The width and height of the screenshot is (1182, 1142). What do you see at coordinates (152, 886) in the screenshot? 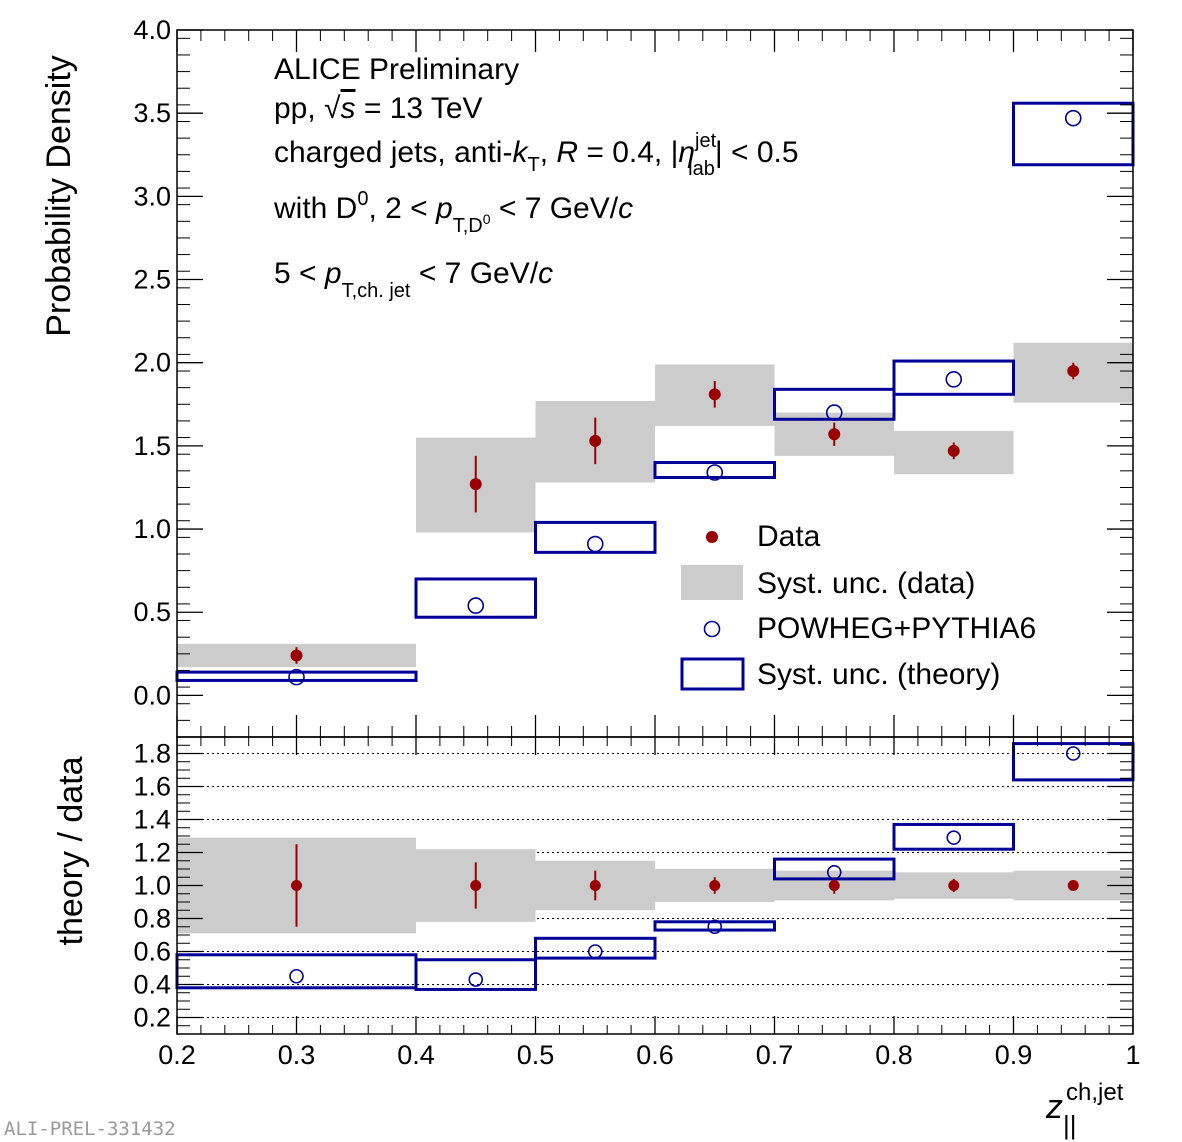
I see `ratio-y-tick-label-4: 1.0` at bounding box center [152, 886].